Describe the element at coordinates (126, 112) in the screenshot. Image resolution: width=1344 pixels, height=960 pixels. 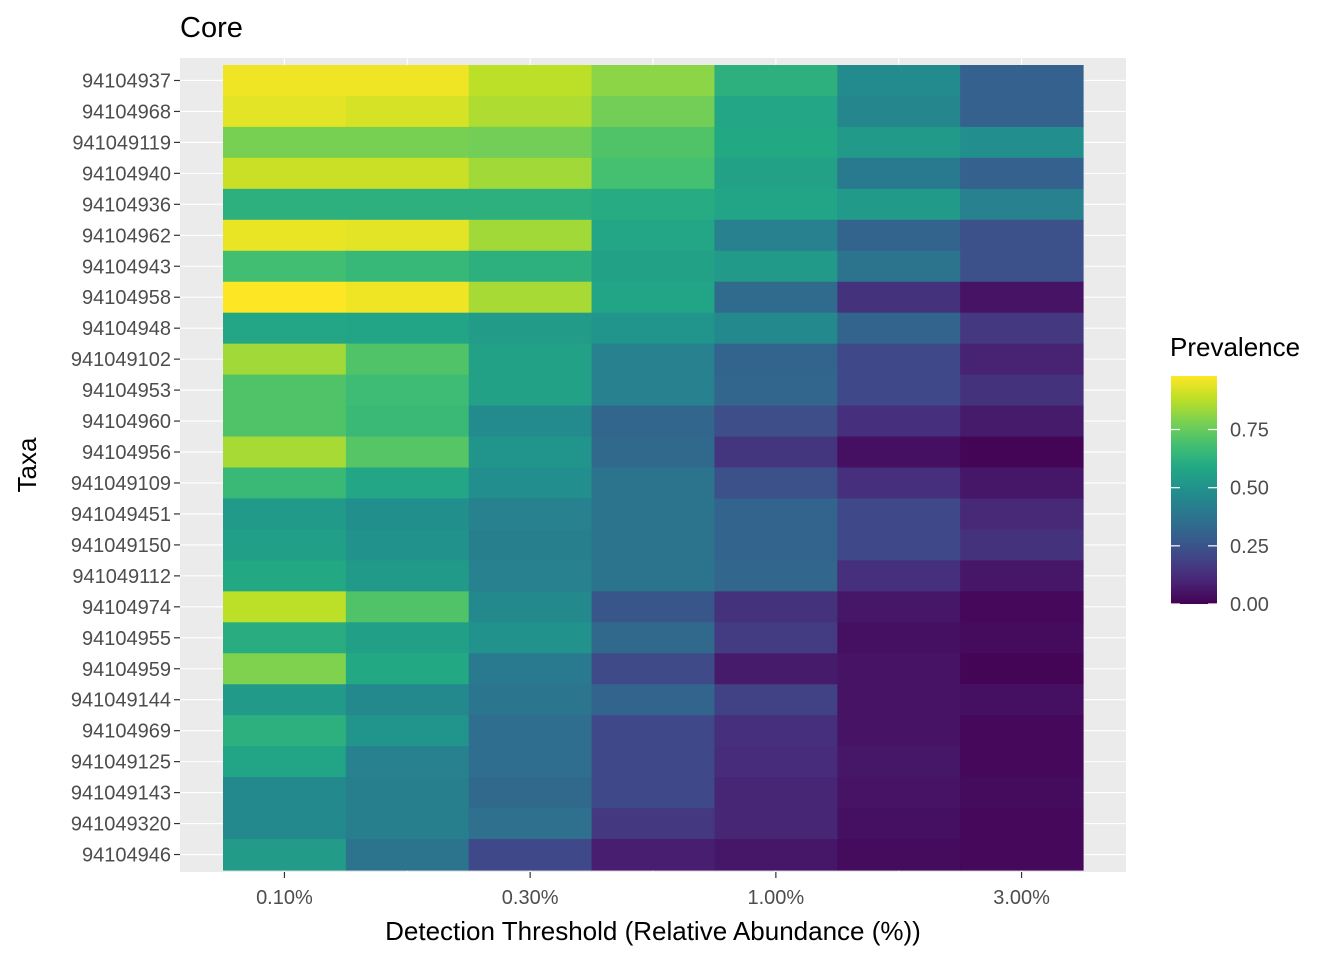
I see `y-tick-label: 94104968` at that location.